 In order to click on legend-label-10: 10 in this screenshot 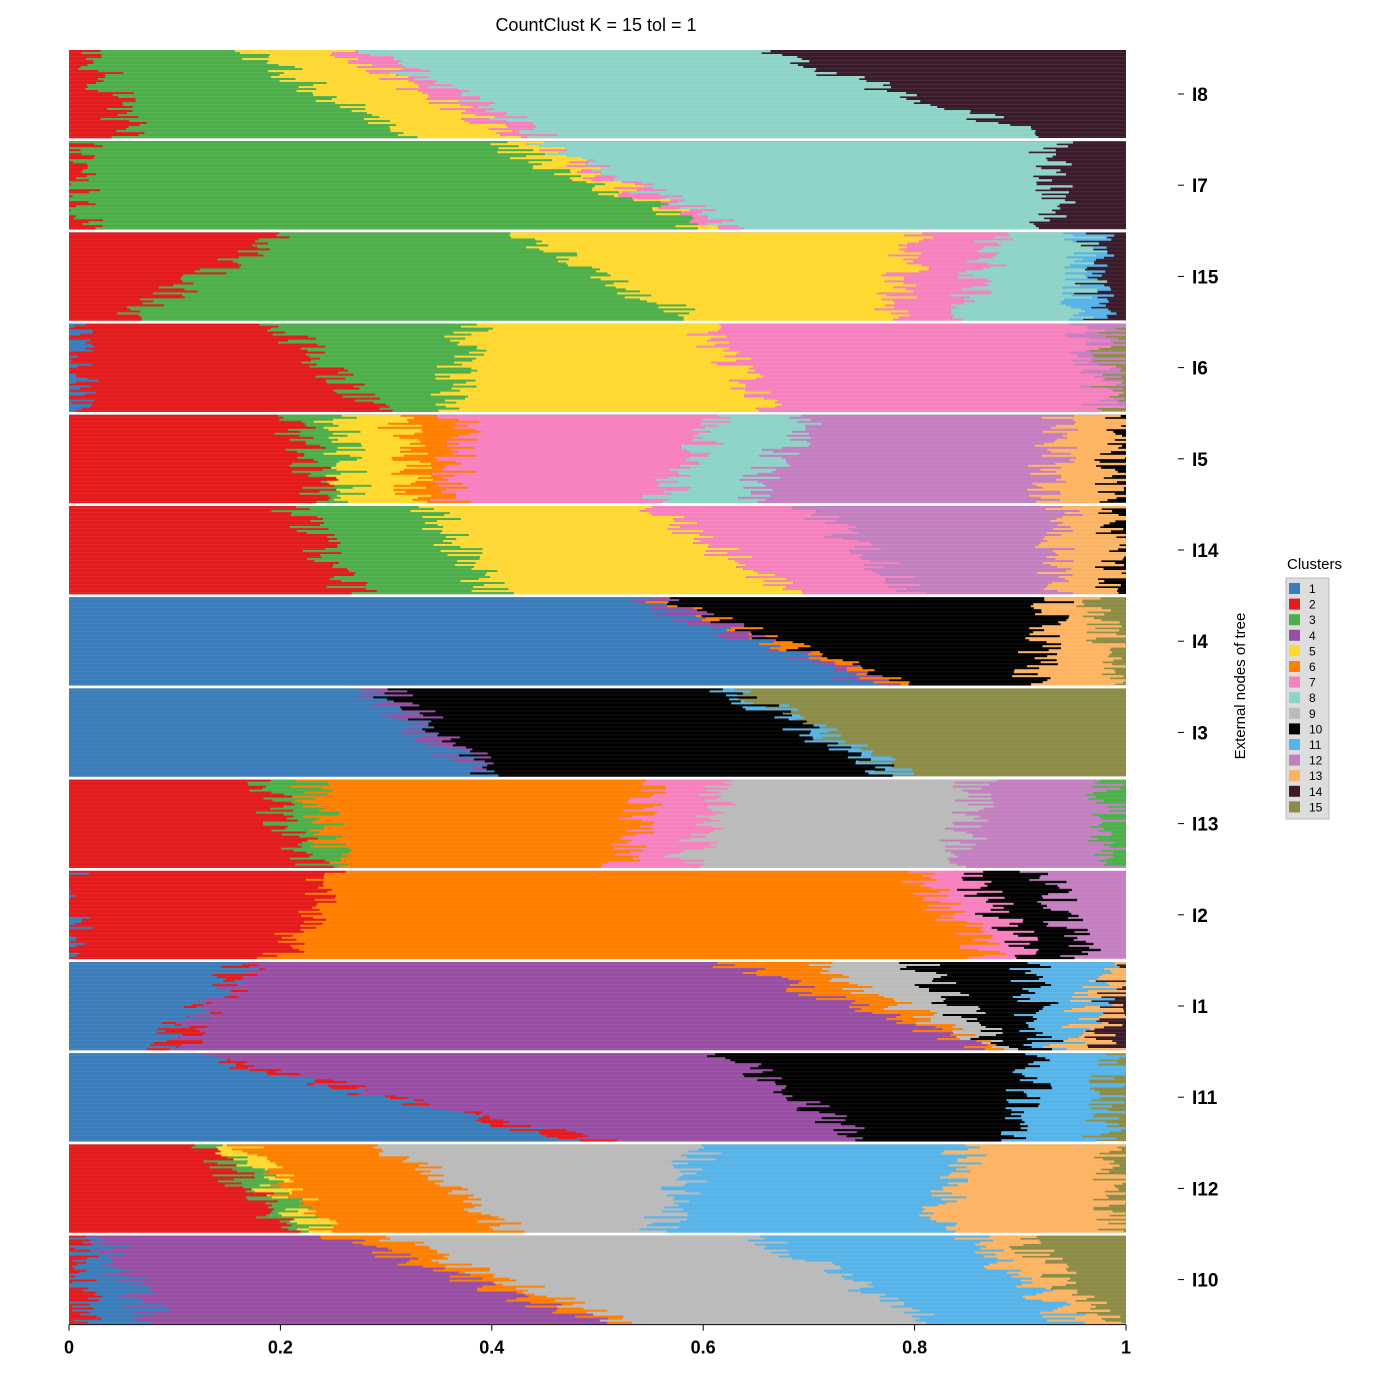, I will do `click(1316, 729)`.